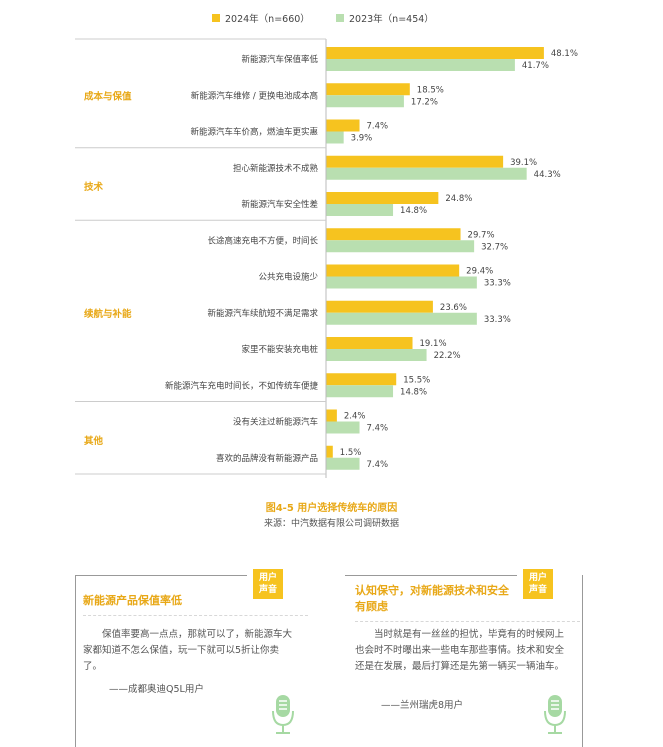  Describe the element at coordinates (94, 441) in the screenshot. I see `group-label: 其他` at that location.